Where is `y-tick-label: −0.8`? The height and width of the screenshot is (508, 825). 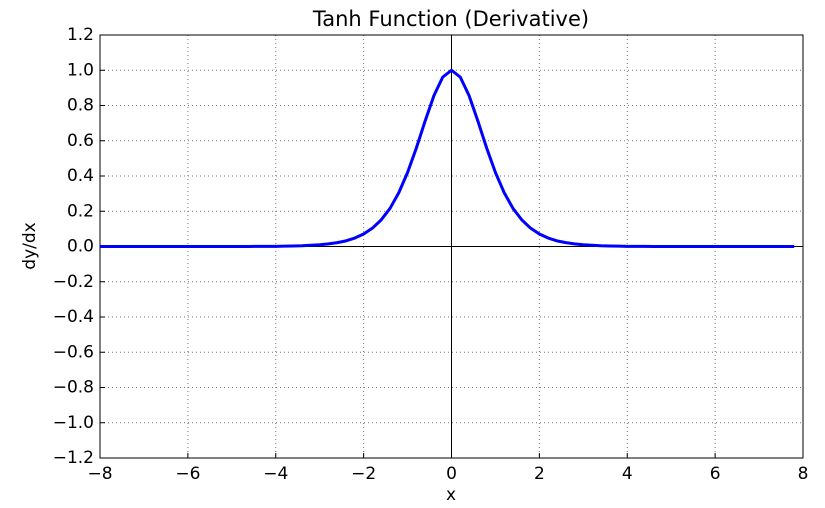
y-tick-label: −0.8 is located at coordinates (73, 388).